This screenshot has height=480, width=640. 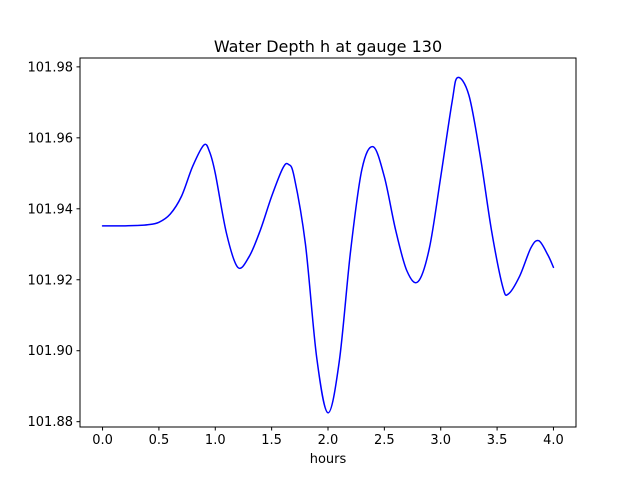 I want to click on x-tick-label: 0.0, so click(x=102, y=440).